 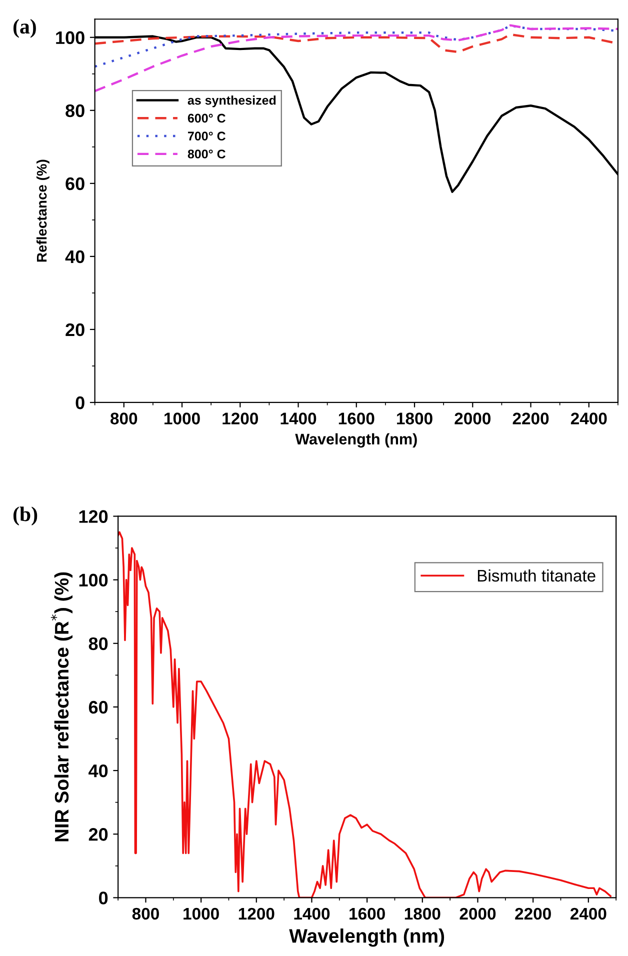 What do you see at coordinates (537, 575) in the screenshot?
I see `legend-label: Bismuth titanate` at bounding box center [537, 575].